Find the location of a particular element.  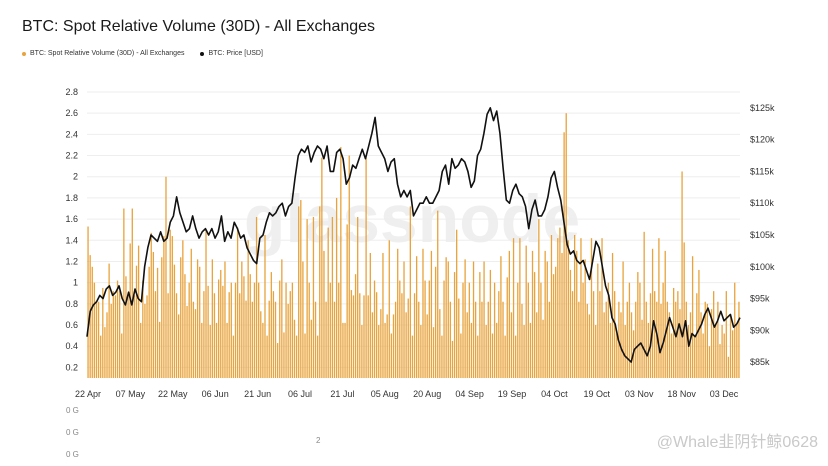

y-right-tick-label: $95k is located at coordinates (760, 299).